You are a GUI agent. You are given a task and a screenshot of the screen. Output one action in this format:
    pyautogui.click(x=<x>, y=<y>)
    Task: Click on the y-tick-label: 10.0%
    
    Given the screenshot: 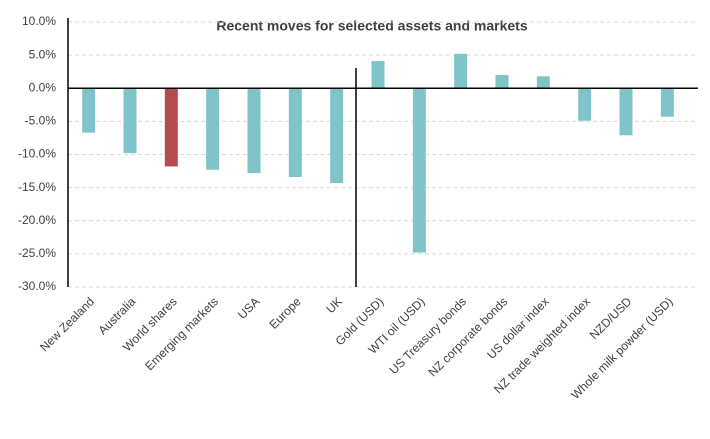 What is the action you would take?
    pyautogui.click(x=39, y=21)
    